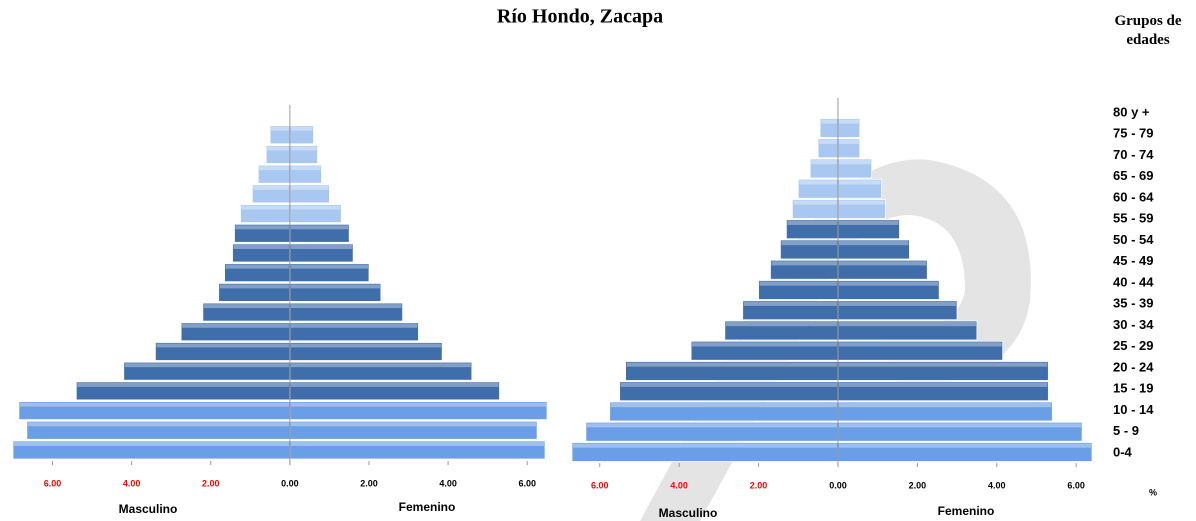 The image size is (1196, 521). What do you see at coordinates (1133, 324) in the screenshot?
I see `age-label: 30 - 34` at bounding box center [1133, 324].